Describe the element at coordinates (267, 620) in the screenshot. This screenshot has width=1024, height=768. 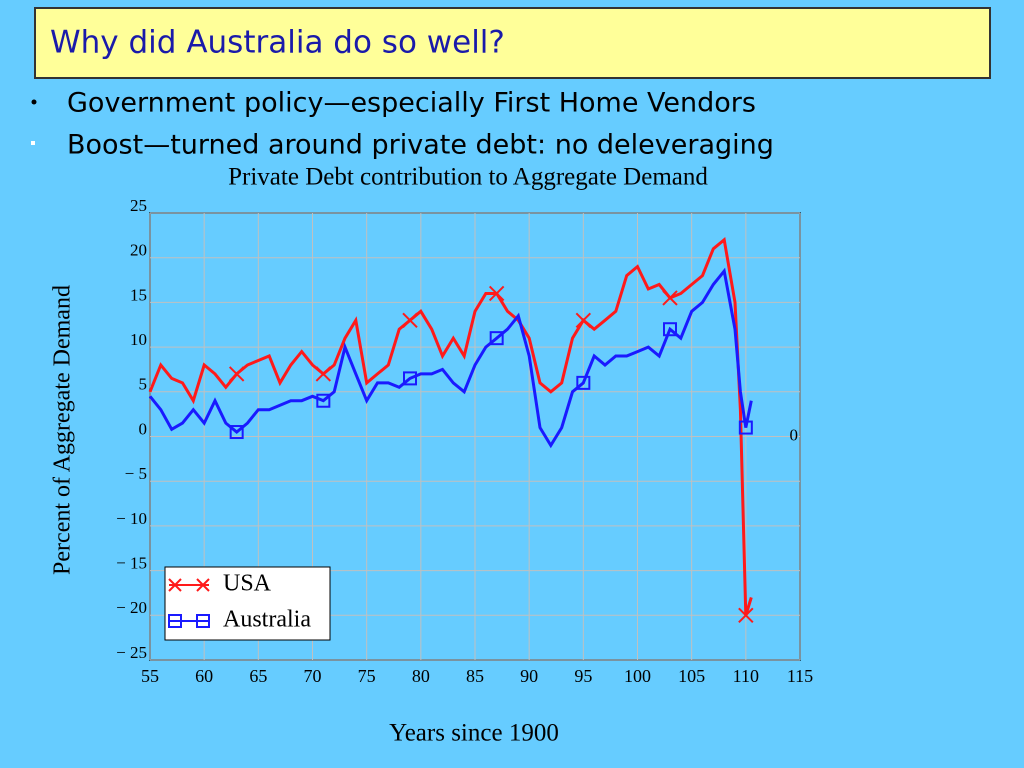
I see `legend-label: Australia` at that location.